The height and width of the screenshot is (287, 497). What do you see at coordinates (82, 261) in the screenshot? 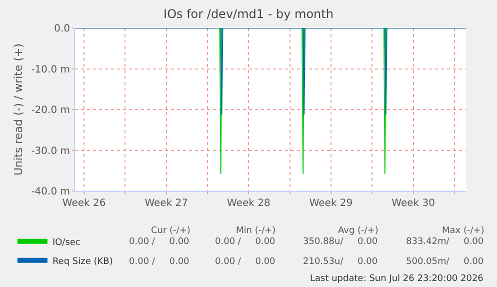
I see `legend-label: Req Size (KB)` at bounding box center [82, 261].